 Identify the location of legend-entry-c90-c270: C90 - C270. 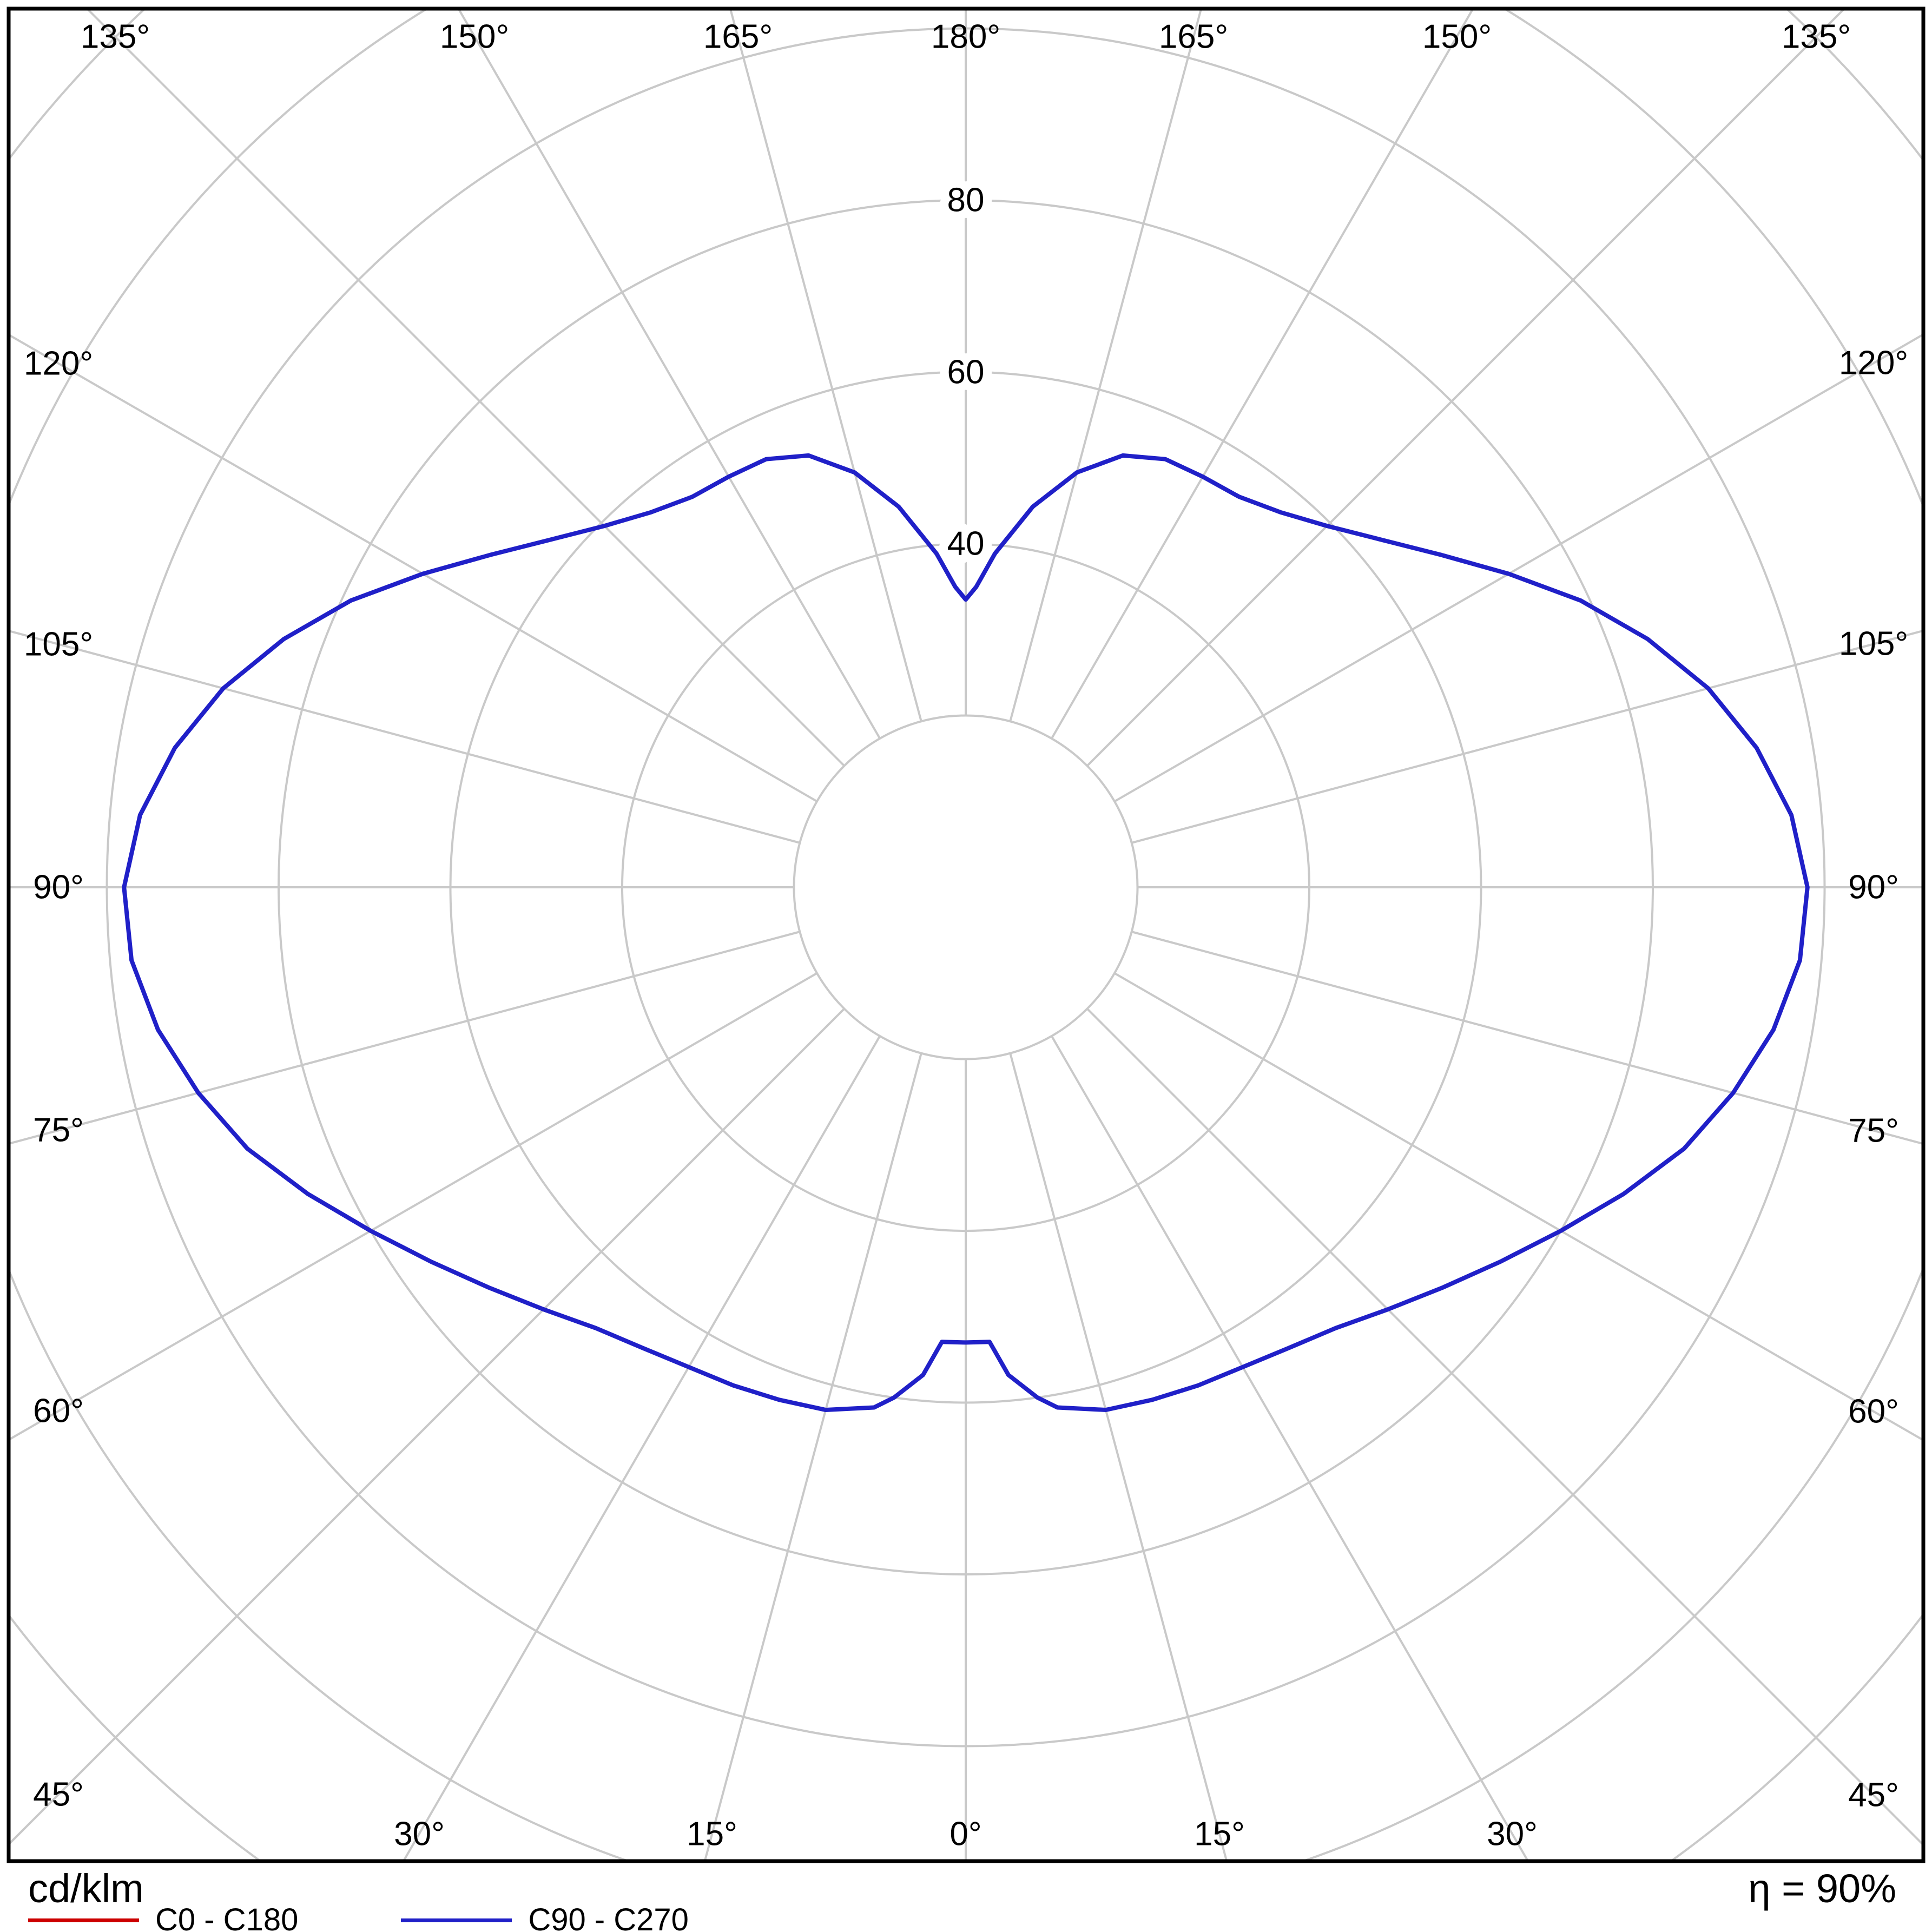
(545, 1918).